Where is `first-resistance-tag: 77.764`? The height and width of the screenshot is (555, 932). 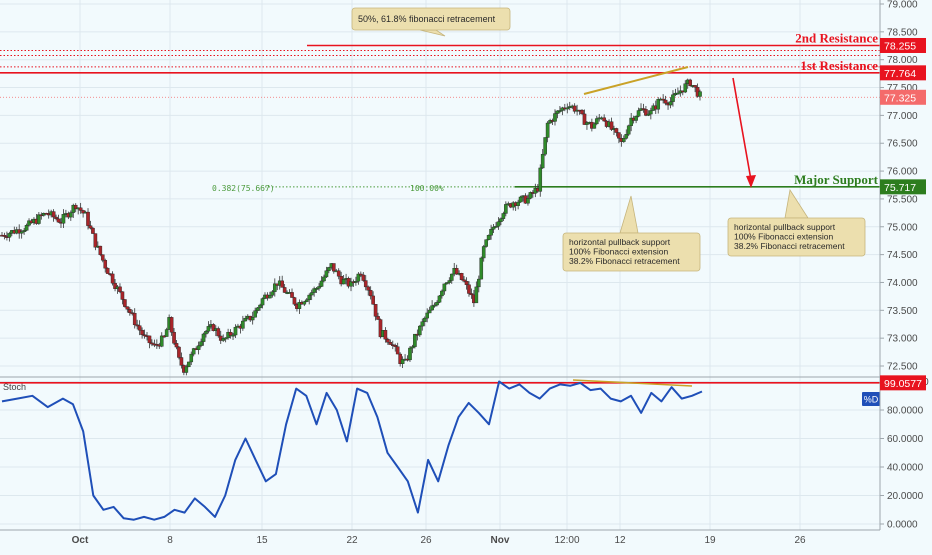 first-resistance-tag: 77.764 is located at coordinates (903, 73).